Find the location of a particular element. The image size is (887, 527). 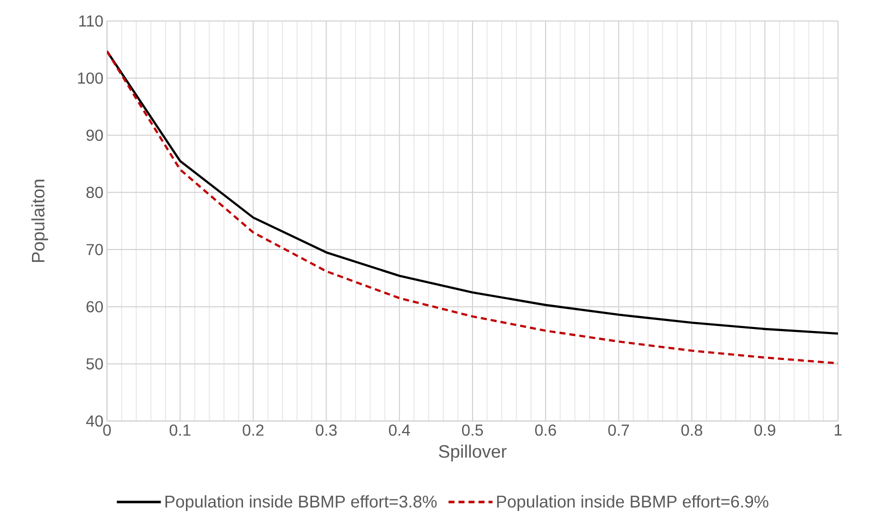

y-tick-label: 40 is located at coordinates (94, 421).